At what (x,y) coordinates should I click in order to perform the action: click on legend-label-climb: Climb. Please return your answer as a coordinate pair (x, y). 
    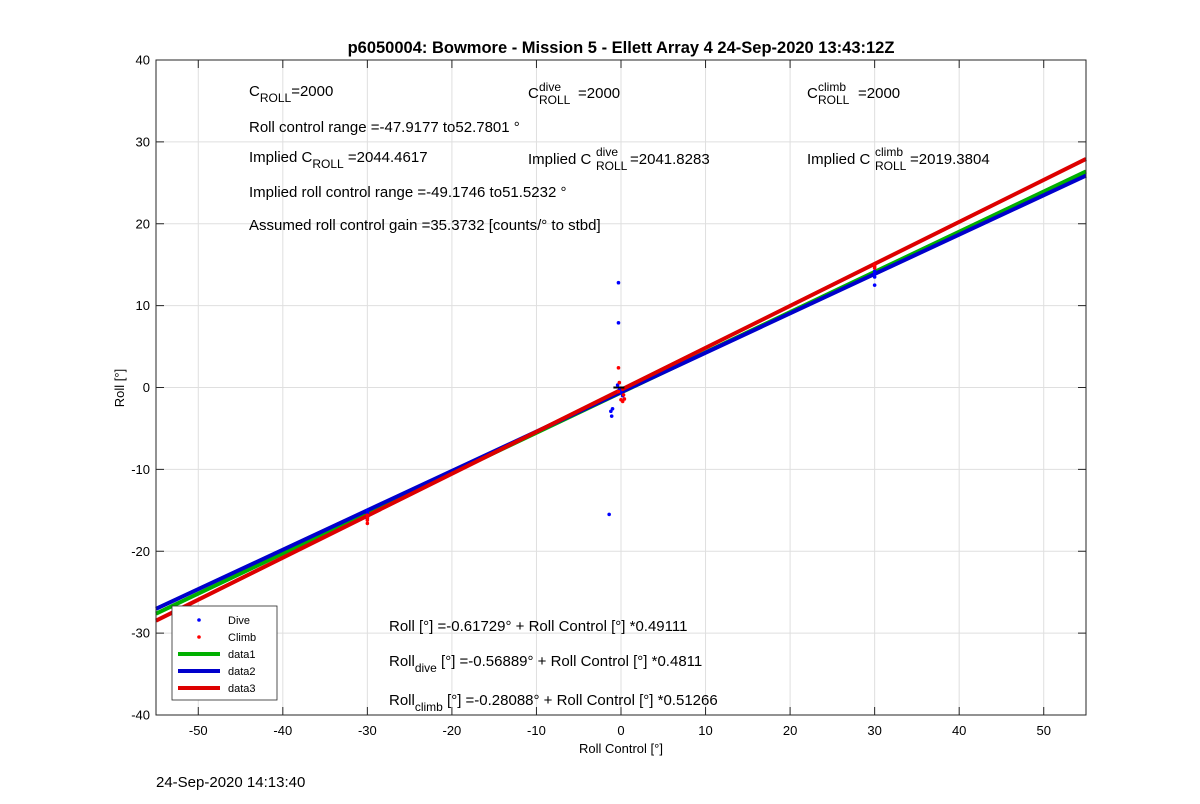
    Looking at the image, I should click on (242, 638).